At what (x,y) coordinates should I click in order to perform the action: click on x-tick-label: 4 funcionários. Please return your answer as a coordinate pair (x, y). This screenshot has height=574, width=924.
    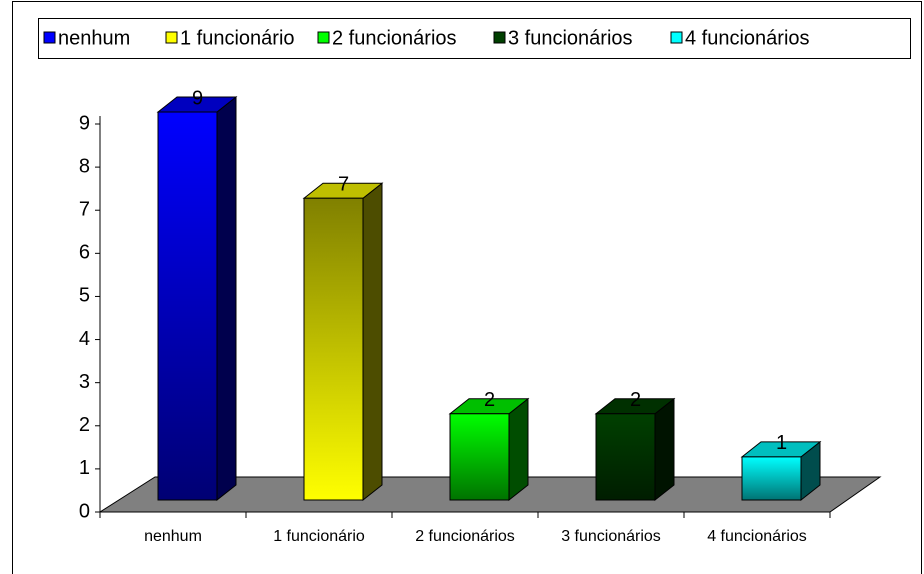
    Looking at the image, I should click on (757, 536).